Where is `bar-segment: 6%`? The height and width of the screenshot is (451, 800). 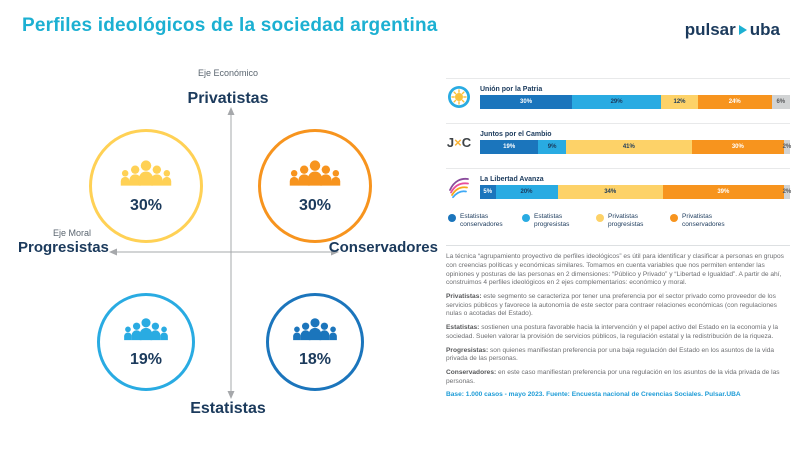
bar-segment: 6% is located at coordinates (780, 101).